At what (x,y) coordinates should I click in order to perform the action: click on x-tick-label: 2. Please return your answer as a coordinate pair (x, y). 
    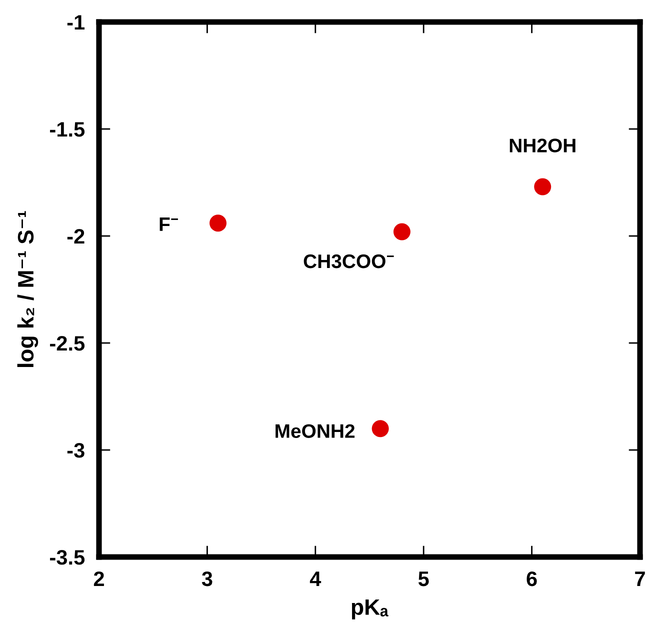
    Looking at the image, I should click on (99, 578).